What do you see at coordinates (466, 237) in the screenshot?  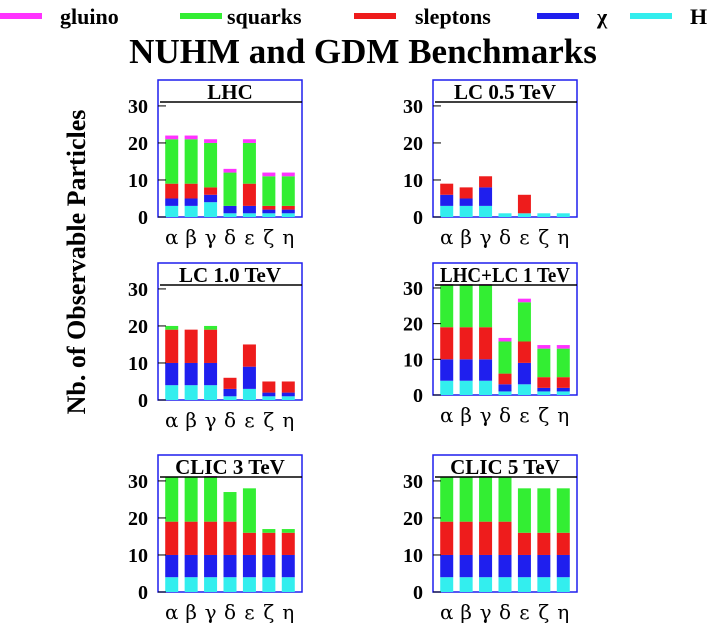 I see `x-tick-label: β` at bounding box center [466, 237].